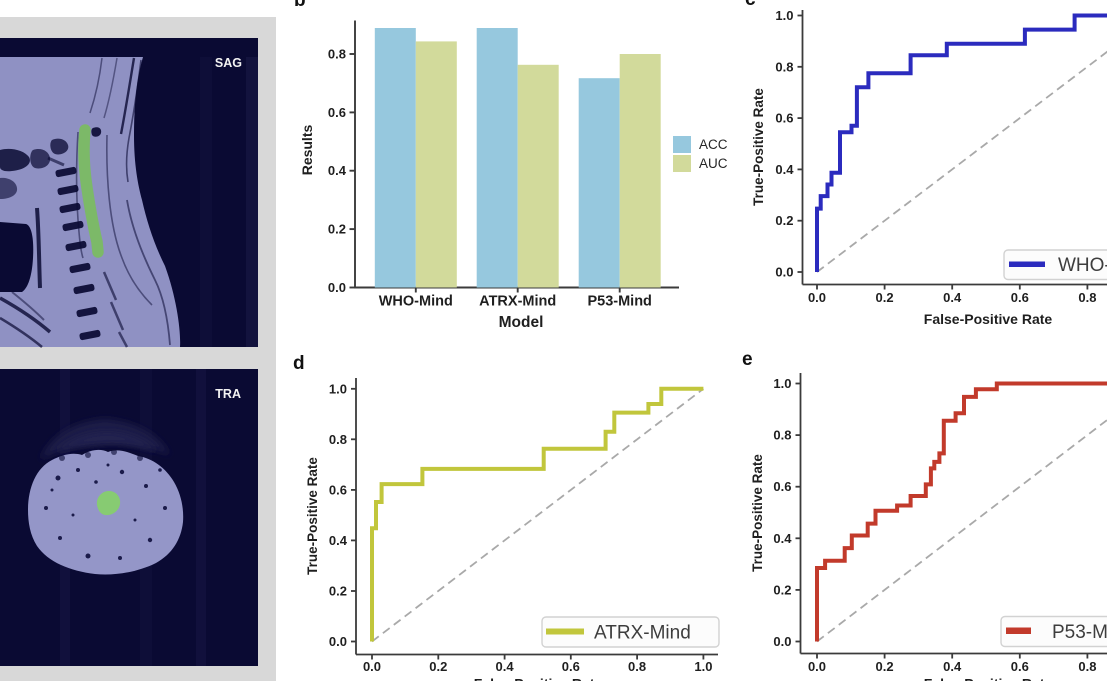 The width and height of the screenshot is (1107, 681). What do you see at coordinates (713, 163) in the screenshot?
I see `svg-text: AUC` at bounding box center [713, 163].